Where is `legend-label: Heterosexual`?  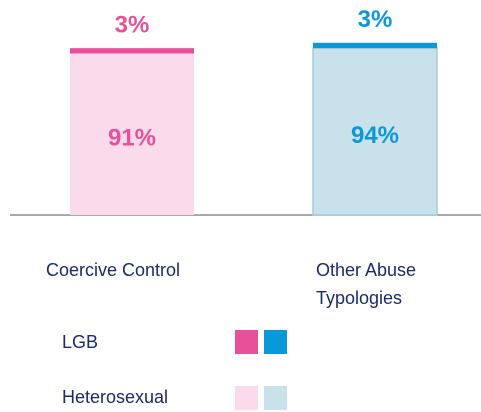 legend-label: Heterosexual is located at coordinates (115, 397).